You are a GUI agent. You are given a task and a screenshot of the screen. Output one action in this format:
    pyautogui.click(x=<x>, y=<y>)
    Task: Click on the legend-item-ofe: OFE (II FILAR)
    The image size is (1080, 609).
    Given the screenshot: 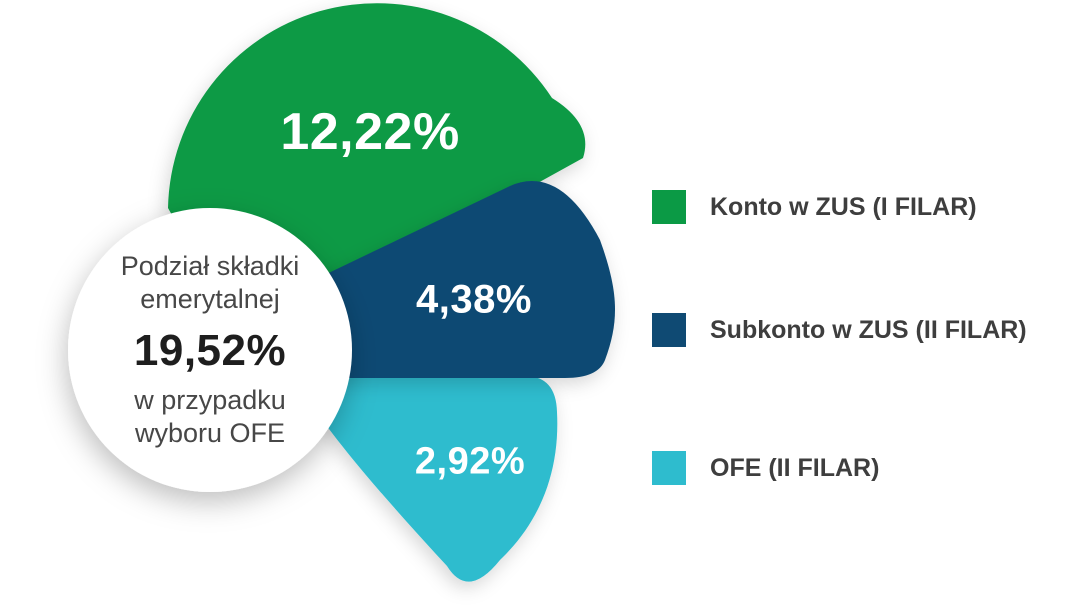 What is the action you would take?
    pyautogui.click(x=765, y=468)
    